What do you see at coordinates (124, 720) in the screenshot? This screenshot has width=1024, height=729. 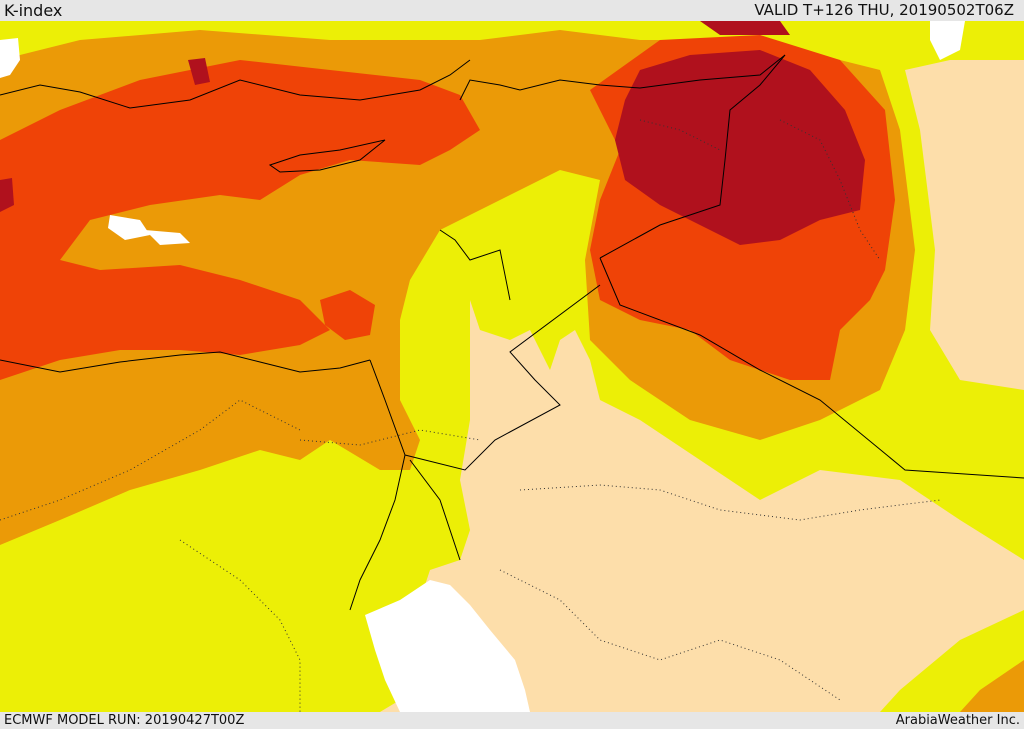 I see `model-run: ECMWF MODEL RUN: 20190427T00Z` at bounding box center [124, 720].